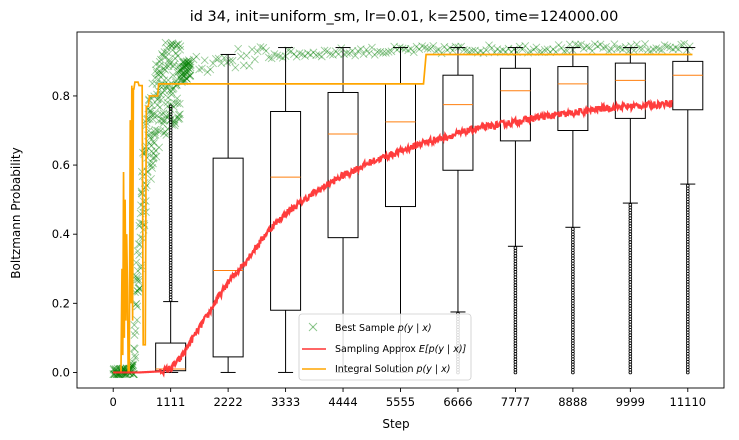 The width and height of the screenshot is (739, 440). What do you see at coordinates (61, 96) in the screenshot?
I see `y-tick-label: 0.8` at bounding box center [61, 96].